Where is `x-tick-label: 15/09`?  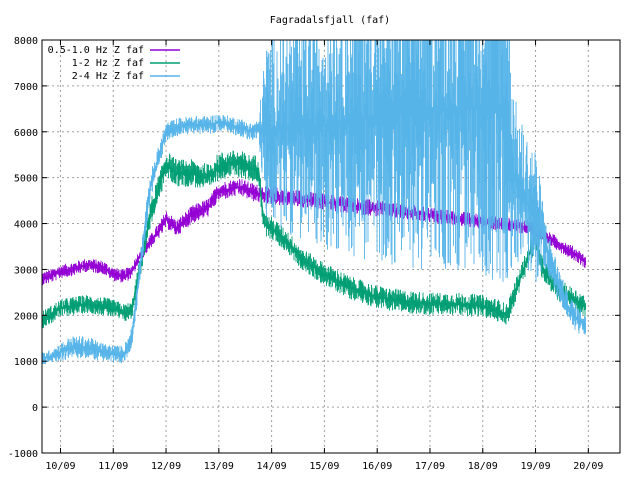
x-tick-label: 15/09 is located at coordinates (324, 466).